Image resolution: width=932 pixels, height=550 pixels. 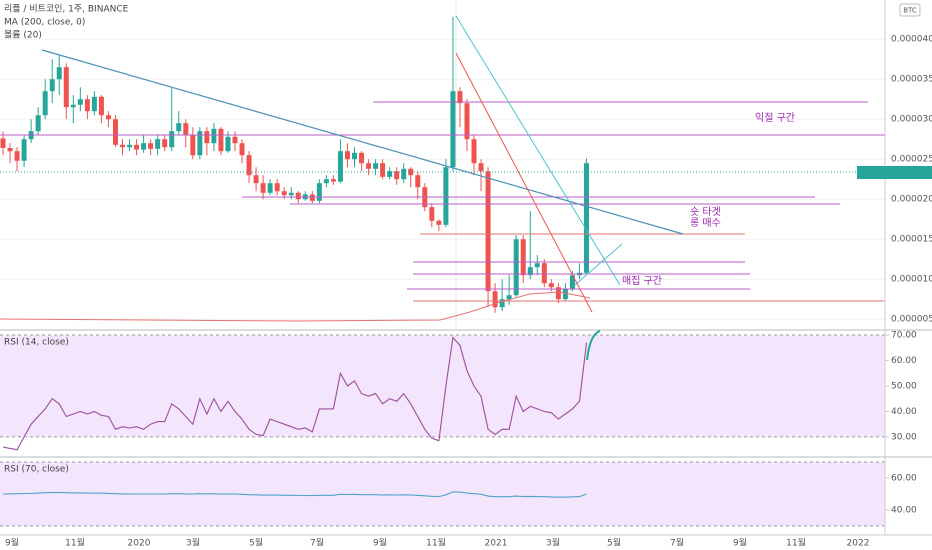 What do you see at coordinates (593, 345) in the screenshot?
I see `rsi-live` at bounding box center [593, 345].